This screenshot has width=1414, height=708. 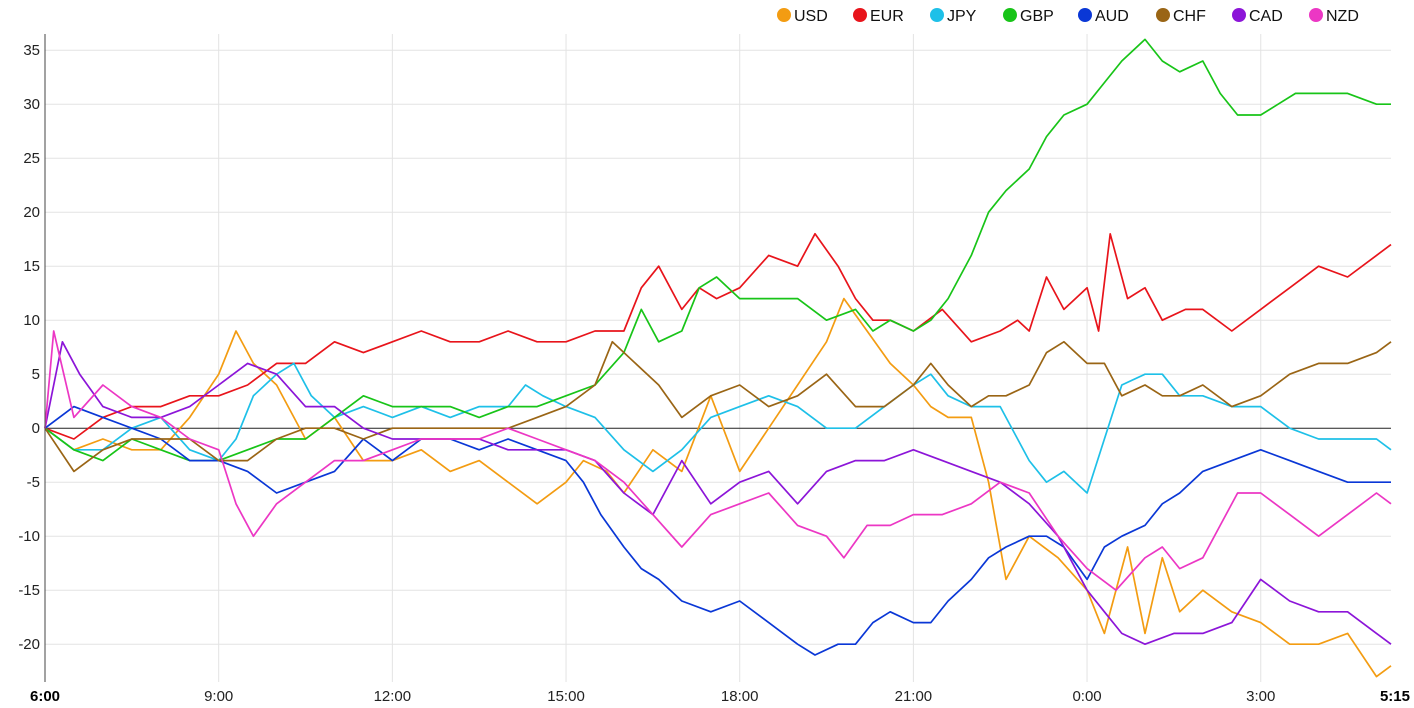 What do you see at coordinates (31, 266) in the screenshot?
I see `y-tick-label: 15` at bounding box center [31, 266].